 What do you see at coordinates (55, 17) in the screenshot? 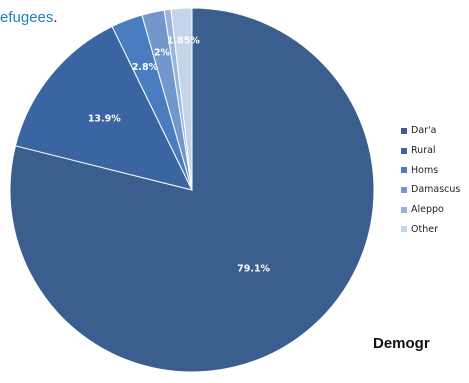
I see `sentence-period: .` at bounding box center [55, 17].